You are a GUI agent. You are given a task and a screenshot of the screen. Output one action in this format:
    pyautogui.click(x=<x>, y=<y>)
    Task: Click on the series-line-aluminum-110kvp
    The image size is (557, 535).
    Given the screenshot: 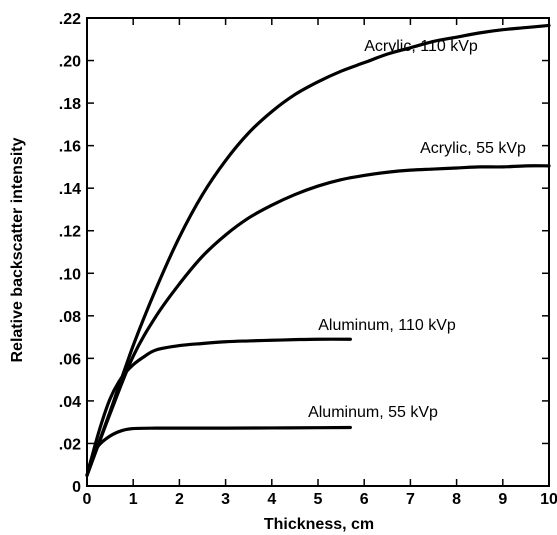 What is the action you would take?
    pyautogui.click(x=218, y=407)
    